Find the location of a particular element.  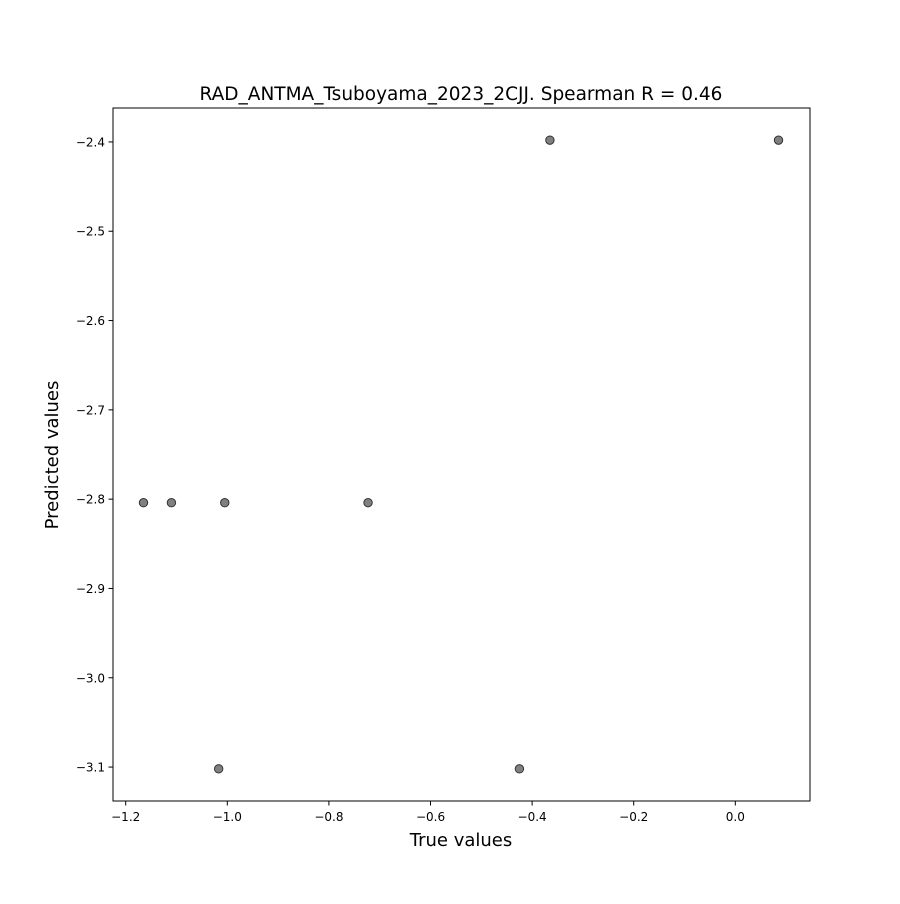

y-tick-label: −2.8 is located at coordinates (90, 500).